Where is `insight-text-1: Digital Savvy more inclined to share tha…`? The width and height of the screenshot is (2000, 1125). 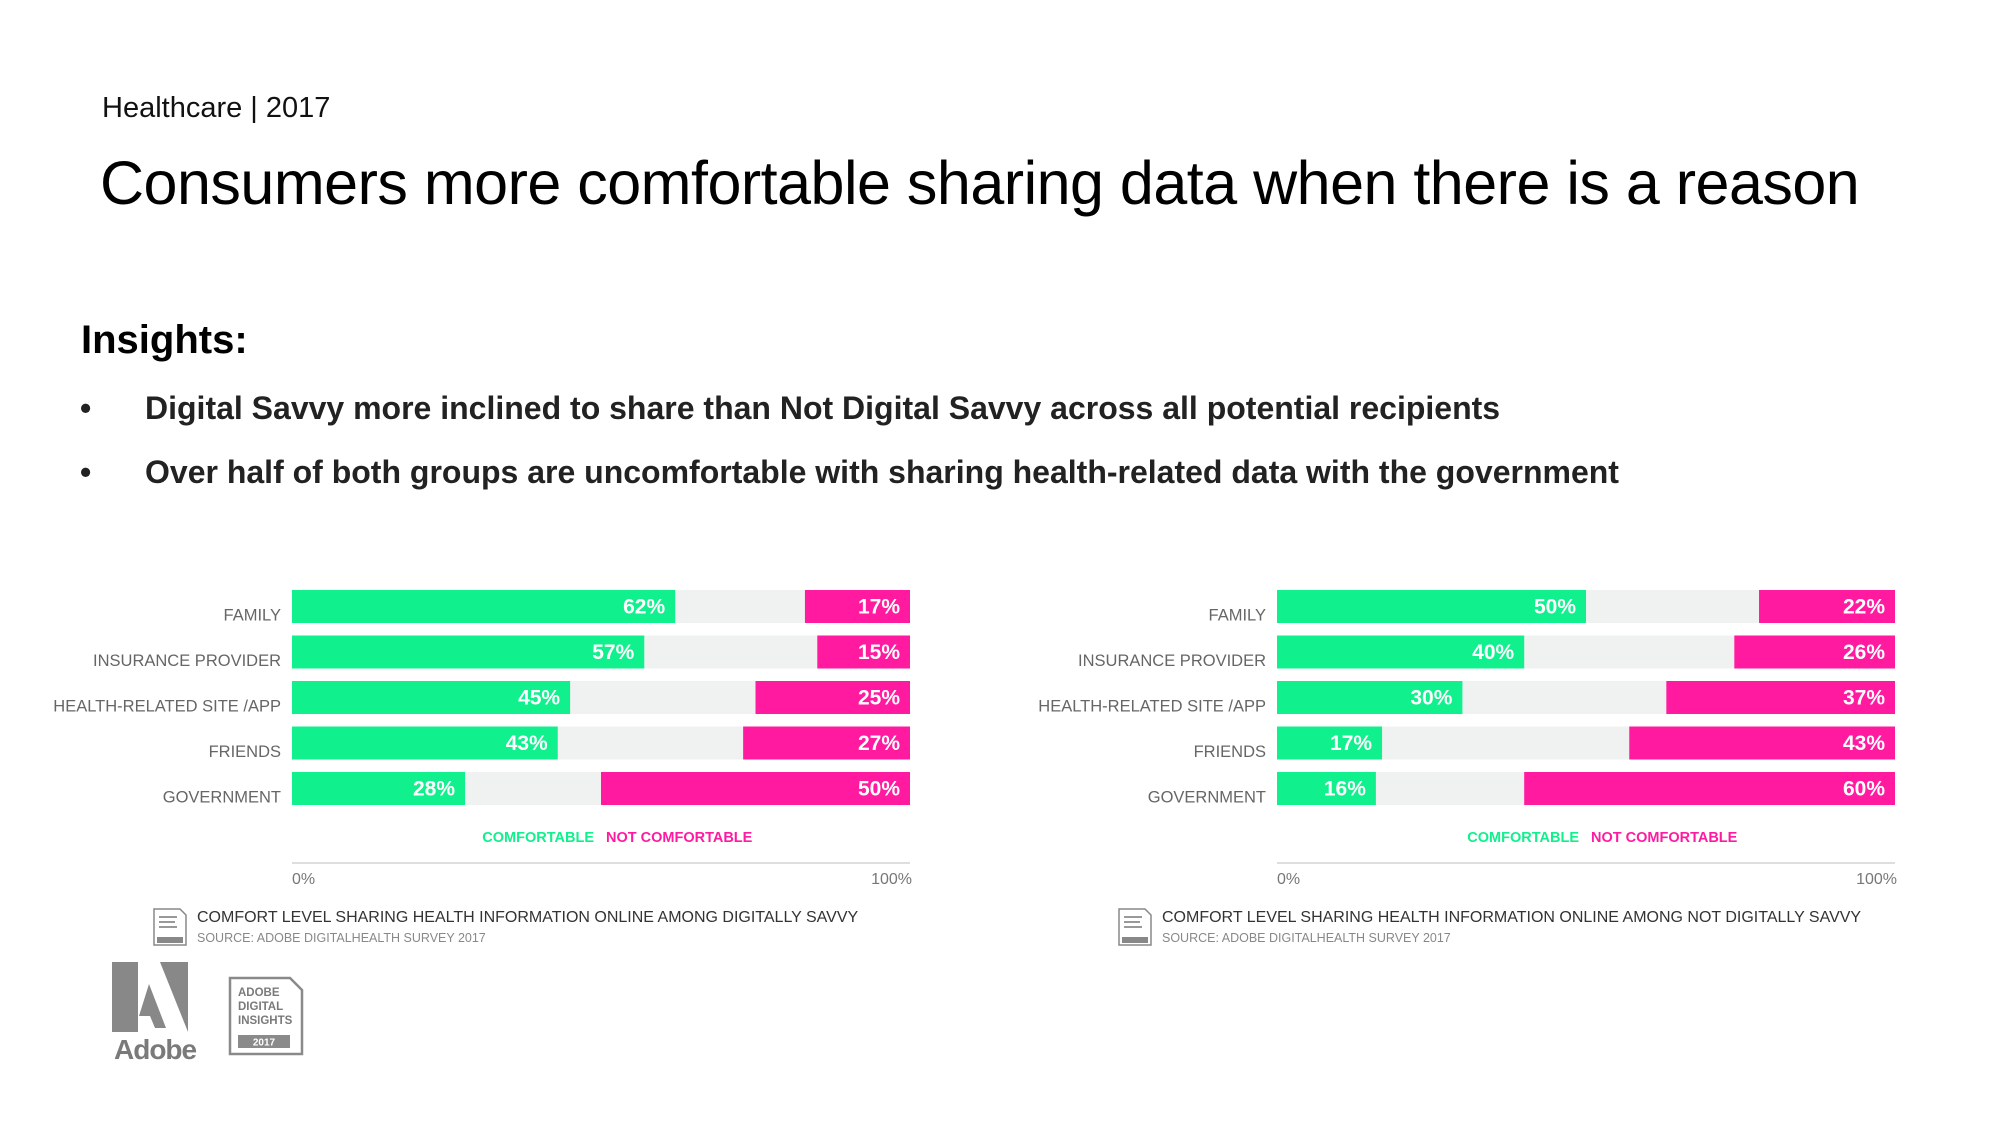 insight-text-1: Digital Savvy more inclined to share tha… is located at coordinates (823, 408).